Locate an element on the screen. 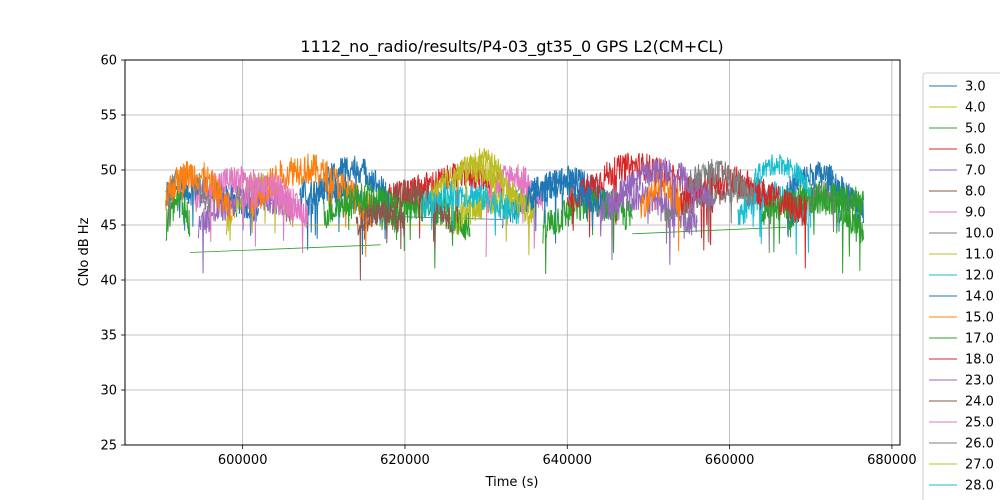  y-tick-label: 50 is located at coordinates (108, 171).